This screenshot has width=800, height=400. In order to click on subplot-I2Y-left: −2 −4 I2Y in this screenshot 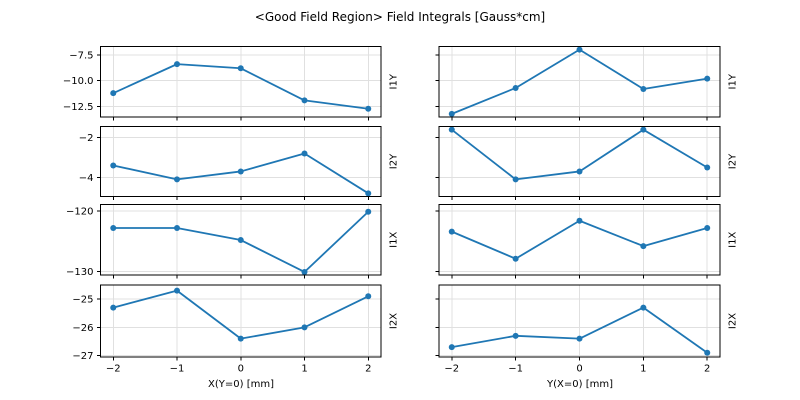, I will do `click(239, 163)`.